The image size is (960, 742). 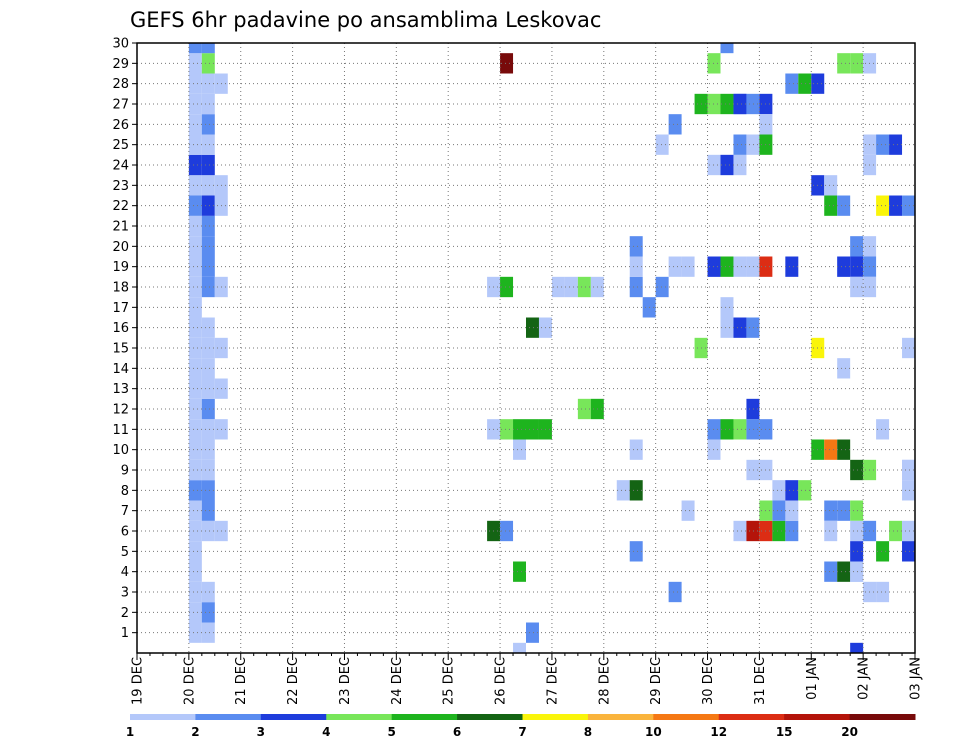 I want to click on y-tick-label: 16, so click(x=120, y=328).